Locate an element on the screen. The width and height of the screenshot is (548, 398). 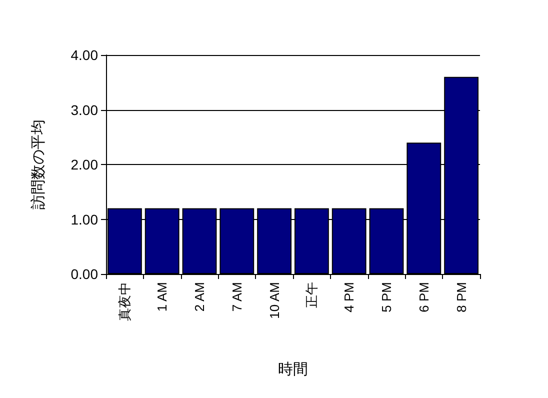
x-tick-label: 8 PM is located at coordinates (461, 297).